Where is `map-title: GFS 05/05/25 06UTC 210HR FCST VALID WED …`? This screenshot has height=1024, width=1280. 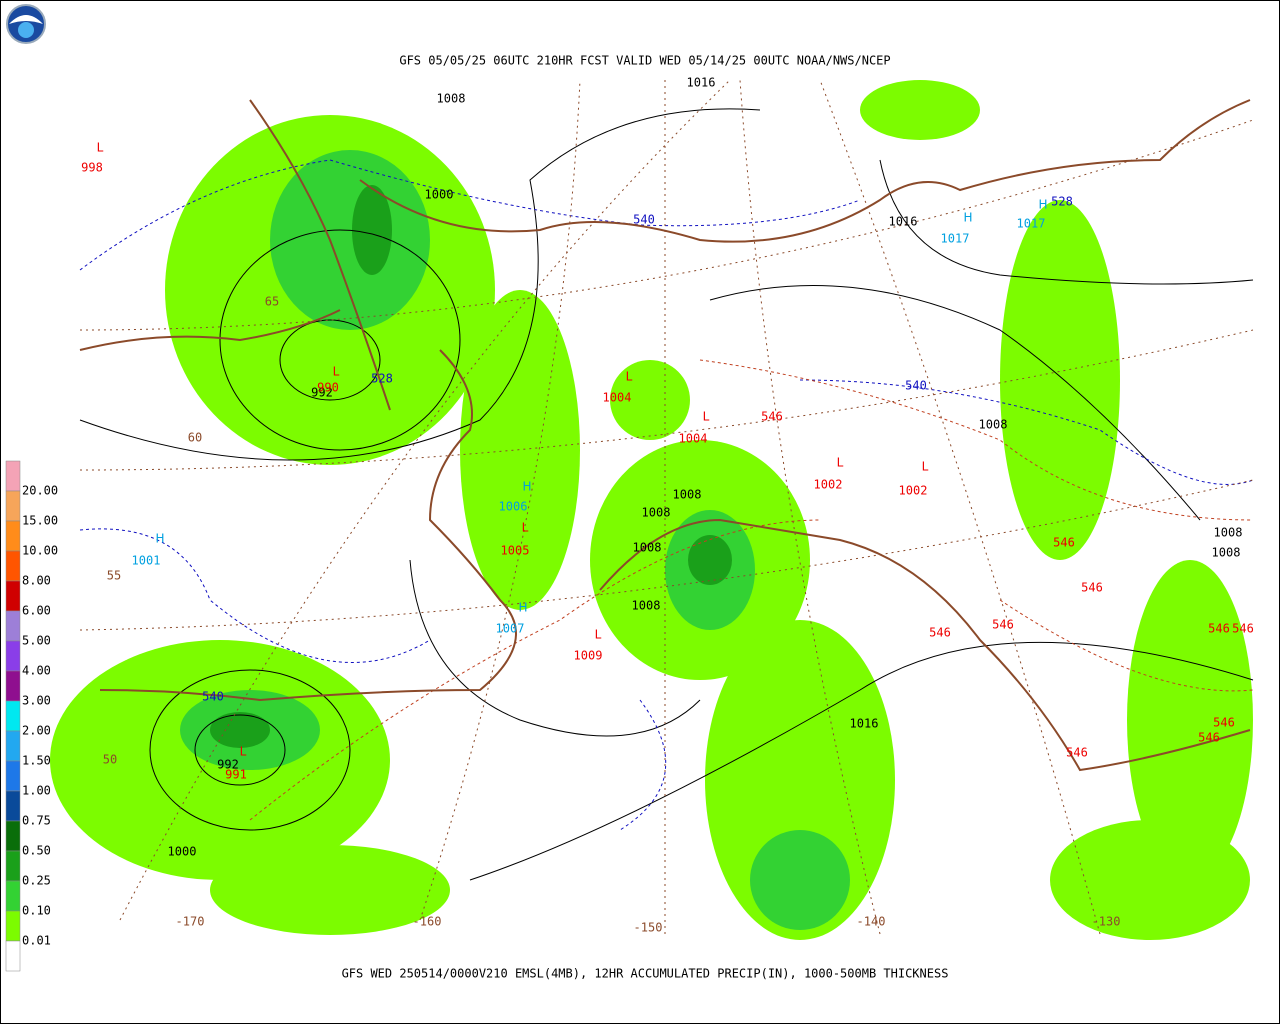 map-title: GFS 05/05/25 06UTC 210HR FCST VALID WED … is located at coordinates (644, 61).